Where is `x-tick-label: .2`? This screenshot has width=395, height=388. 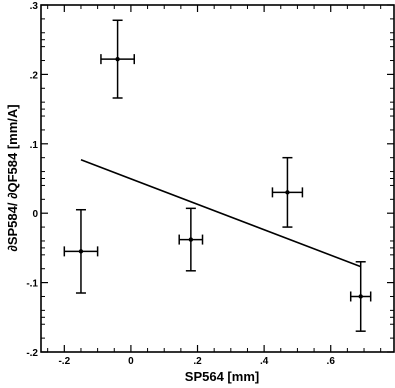 x-tick-label: .2 is located at coordinates (197, 361).